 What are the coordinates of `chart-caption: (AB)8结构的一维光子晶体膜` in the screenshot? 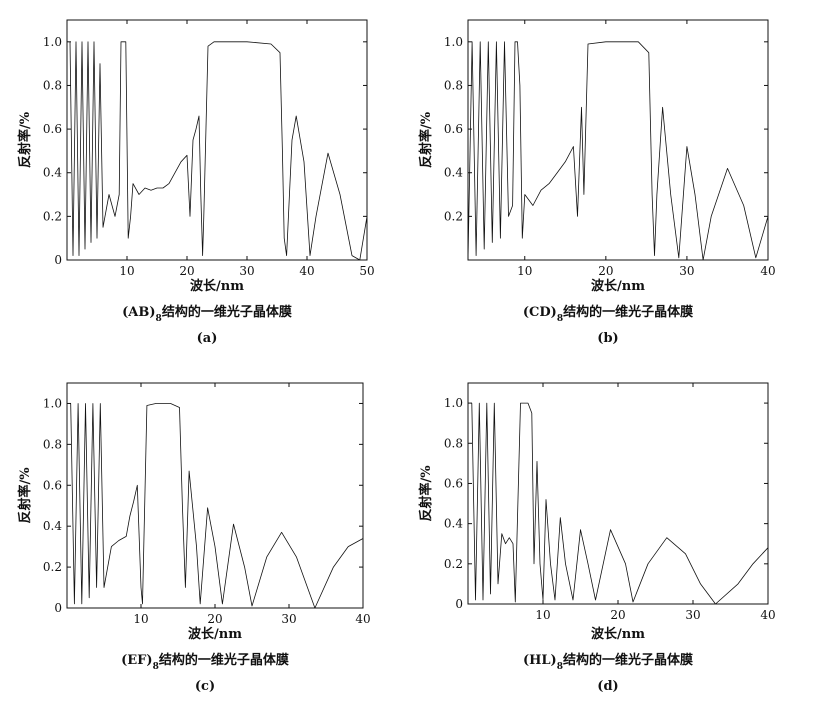 It's located at (207, 314).